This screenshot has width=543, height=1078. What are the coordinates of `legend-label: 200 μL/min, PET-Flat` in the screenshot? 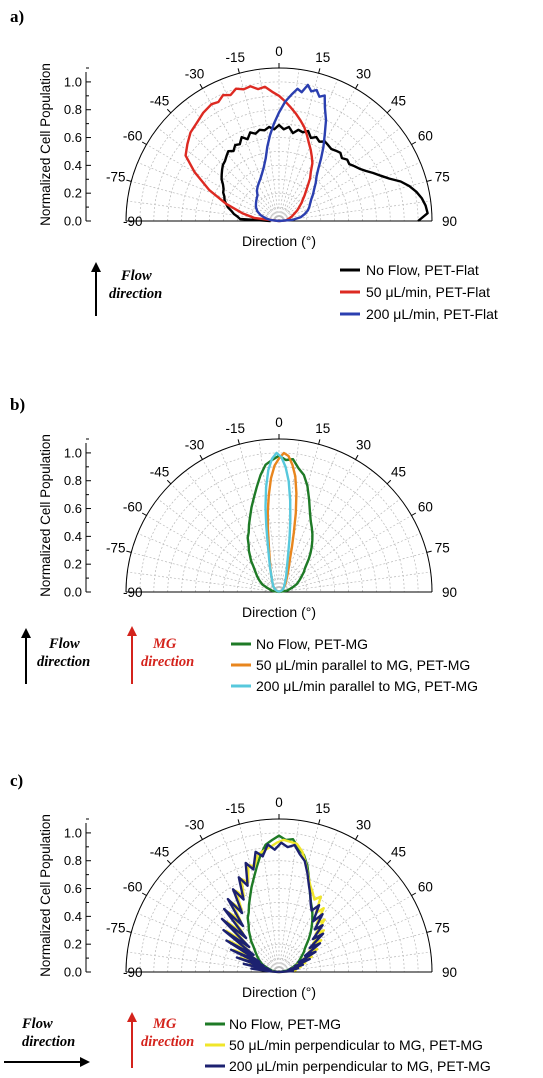 It's located at (432, 314).